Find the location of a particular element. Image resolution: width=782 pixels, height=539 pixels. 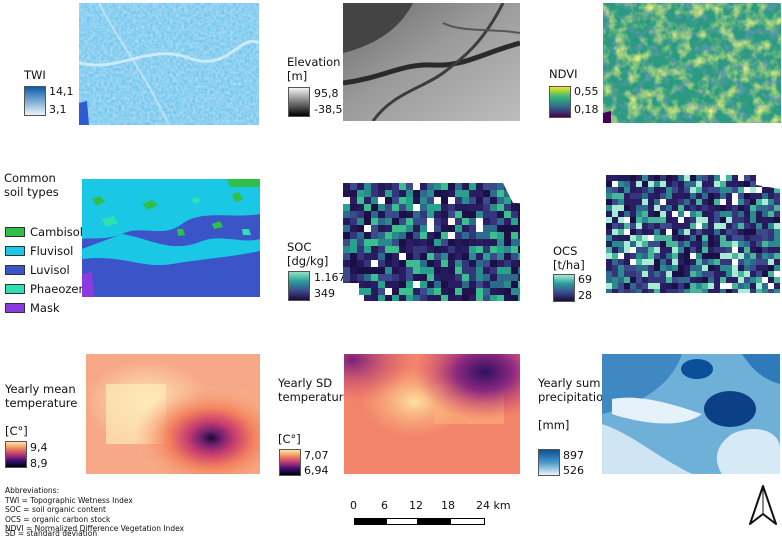

ocs-map is located at coordinates (693, 234).